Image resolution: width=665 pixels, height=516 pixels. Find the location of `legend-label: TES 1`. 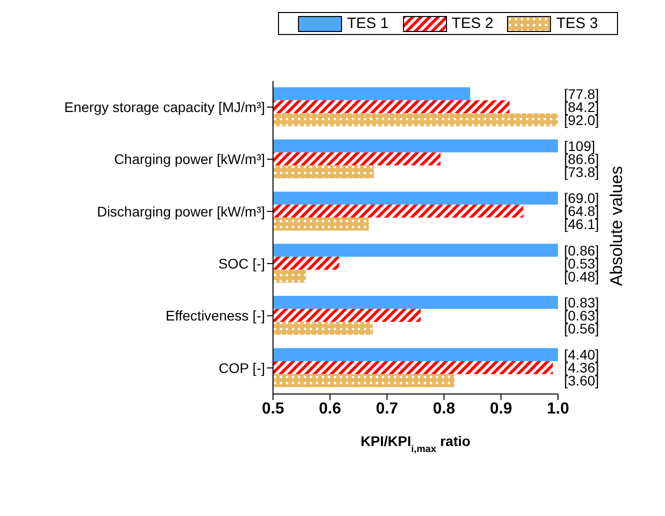

legend-label: TES 1 is located at coordinates (367, 23).